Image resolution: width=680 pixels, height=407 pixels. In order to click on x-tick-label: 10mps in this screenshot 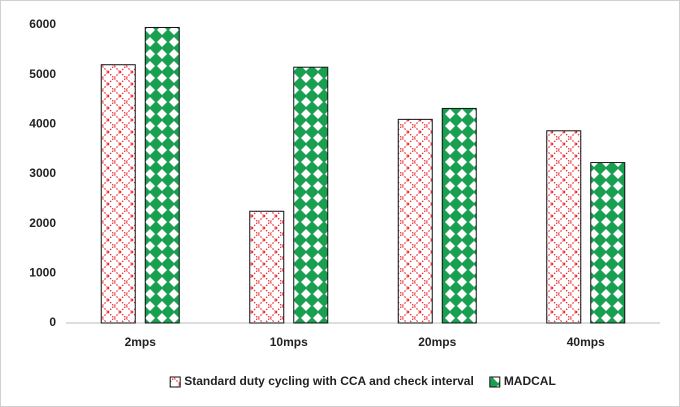, I will do `click(289, 342)`.